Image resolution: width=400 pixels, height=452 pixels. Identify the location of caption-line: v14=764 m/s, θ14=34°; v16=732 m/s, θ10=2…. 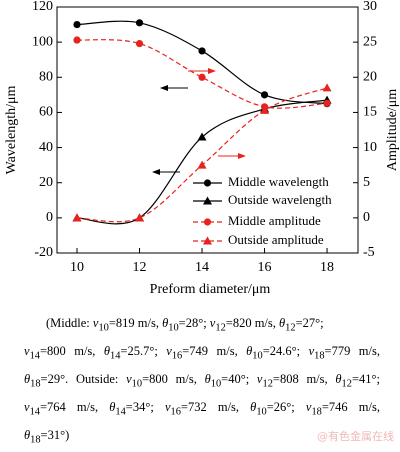
(202, 409).